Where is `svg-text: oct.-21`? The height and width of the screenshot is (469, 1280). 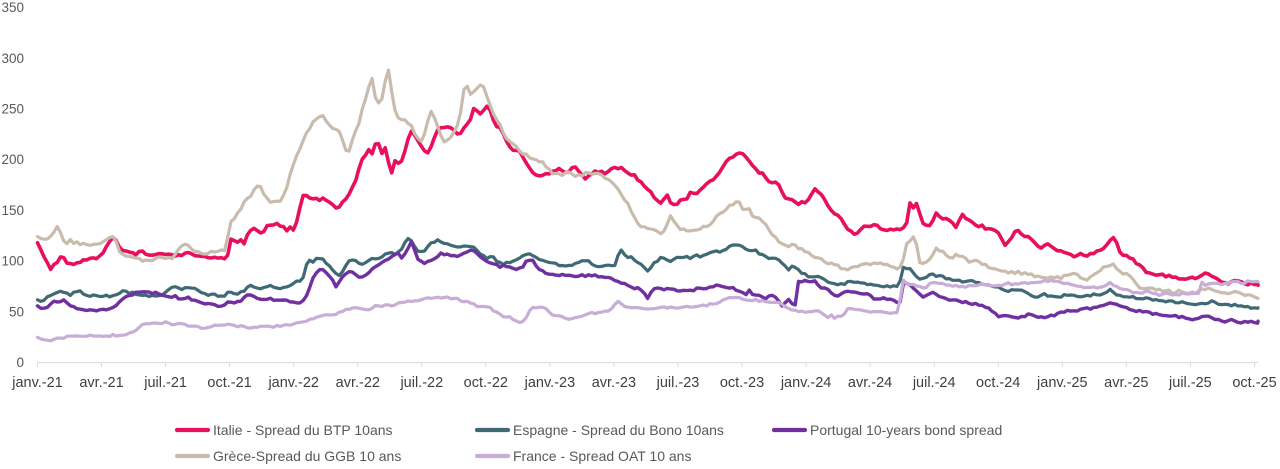 svg-text: oct.-21 is located at coordinates (229, 383).